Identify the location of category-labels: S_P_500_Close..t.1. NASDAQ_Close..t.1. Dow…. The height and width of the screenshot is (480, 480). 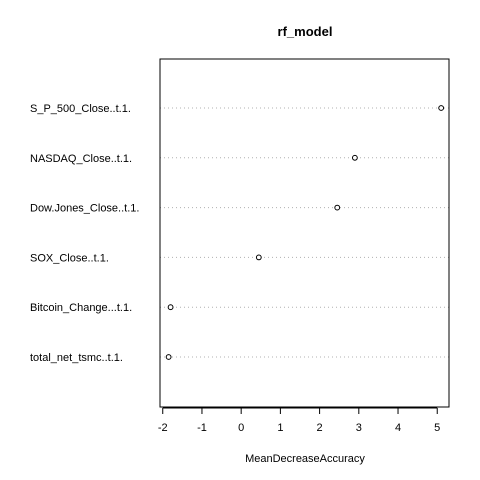
(84, 233).